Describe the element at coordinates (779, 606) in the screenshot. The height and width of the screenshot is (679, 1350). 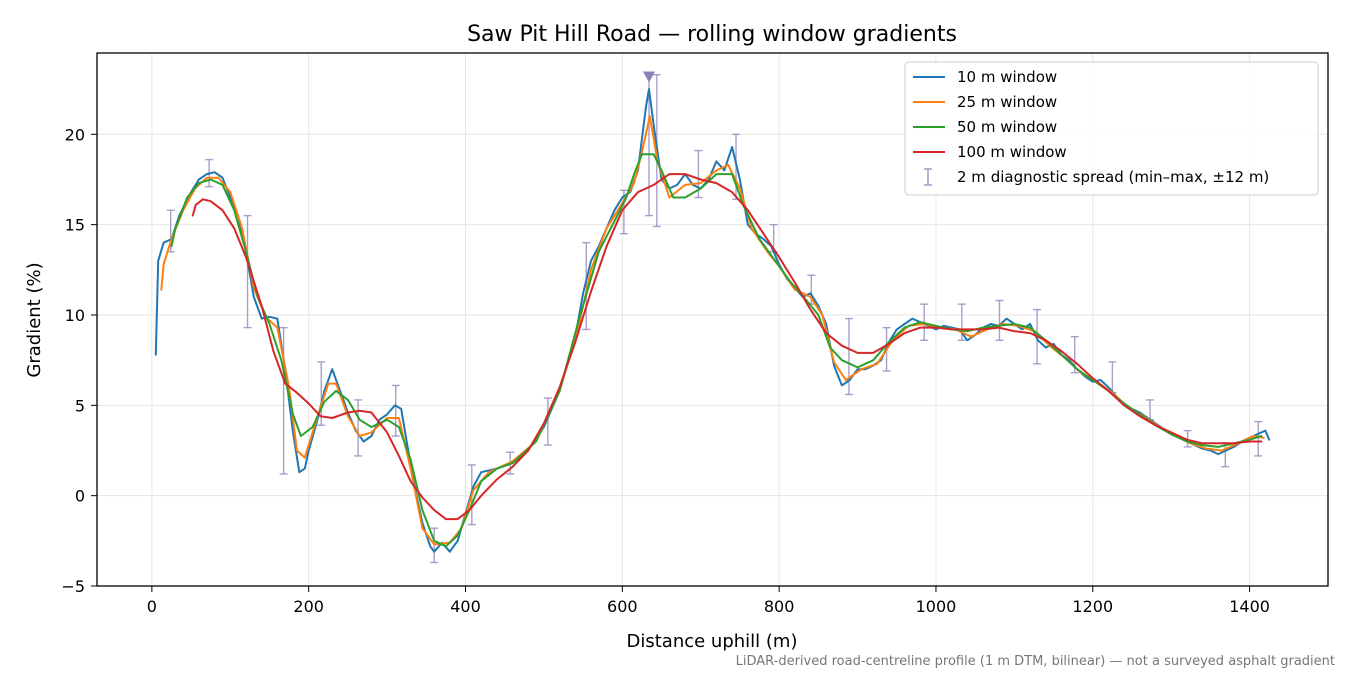
I see `x-tick-label: 800` at that location.